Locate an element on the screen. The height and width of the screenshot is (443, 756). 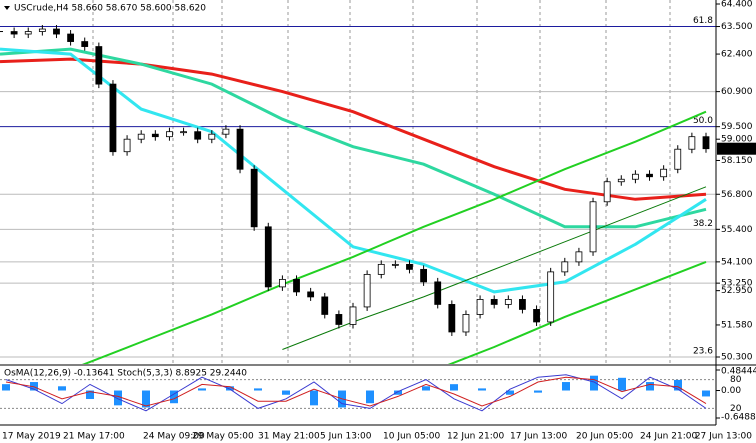
y-tick-label: 50.300 is located at coordinates (737, 358).